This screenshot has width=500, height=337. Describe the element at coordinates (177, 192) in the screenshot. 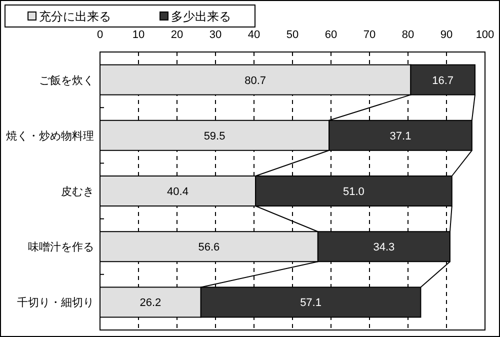

I see `data-label: 40.4` at that location.